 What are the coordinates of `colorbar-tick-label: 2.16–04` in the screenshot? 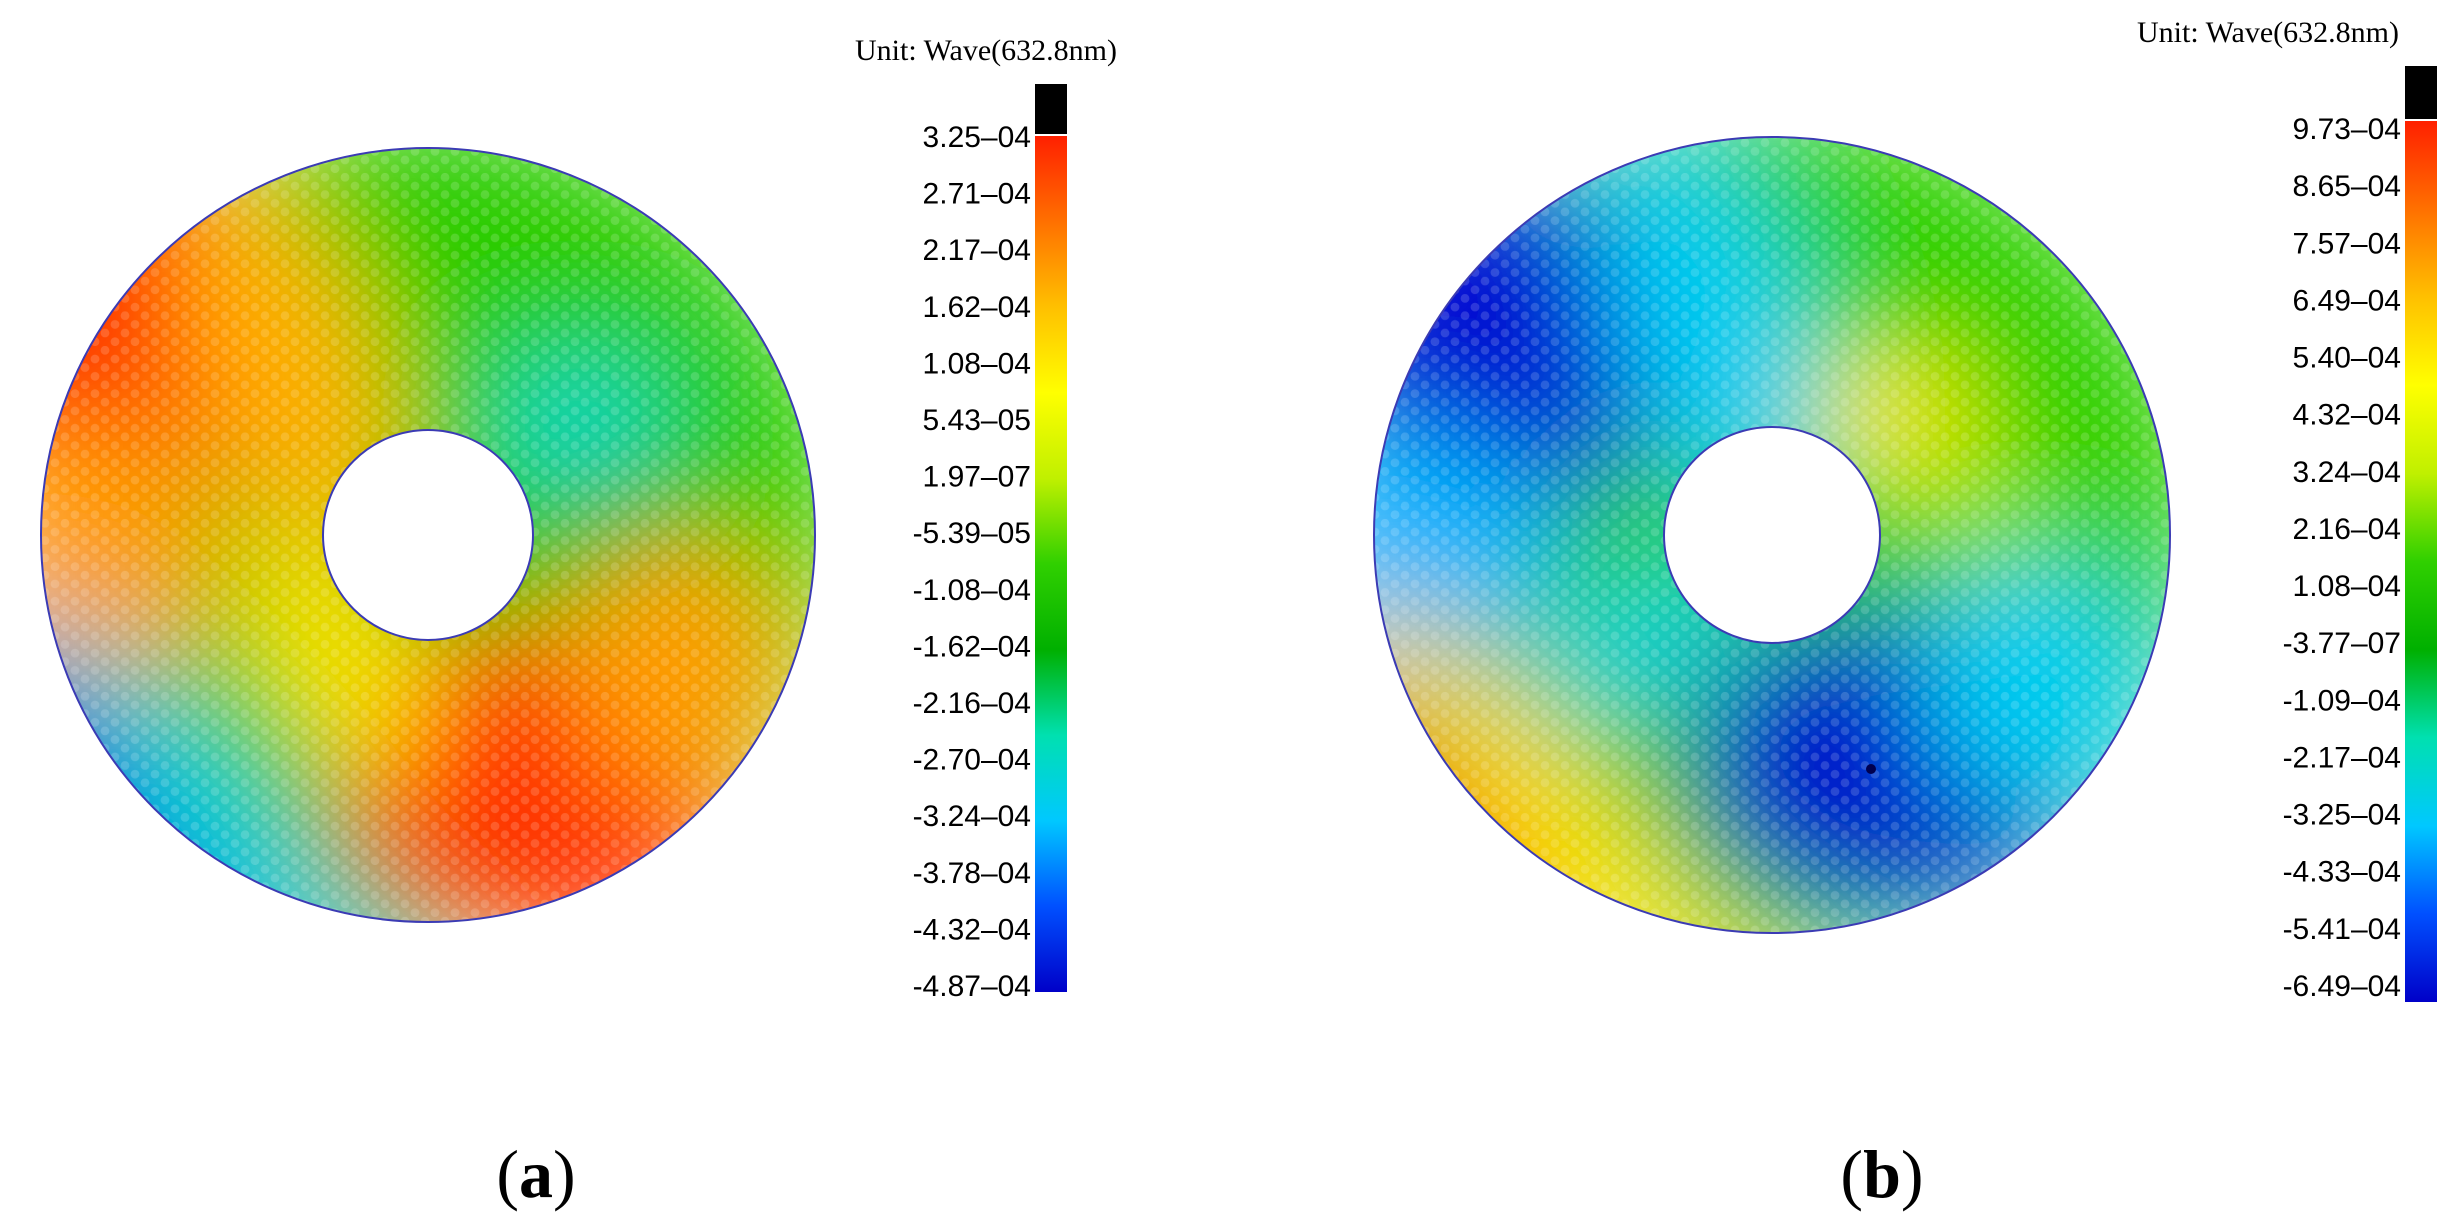 It's located at (2347, 529).